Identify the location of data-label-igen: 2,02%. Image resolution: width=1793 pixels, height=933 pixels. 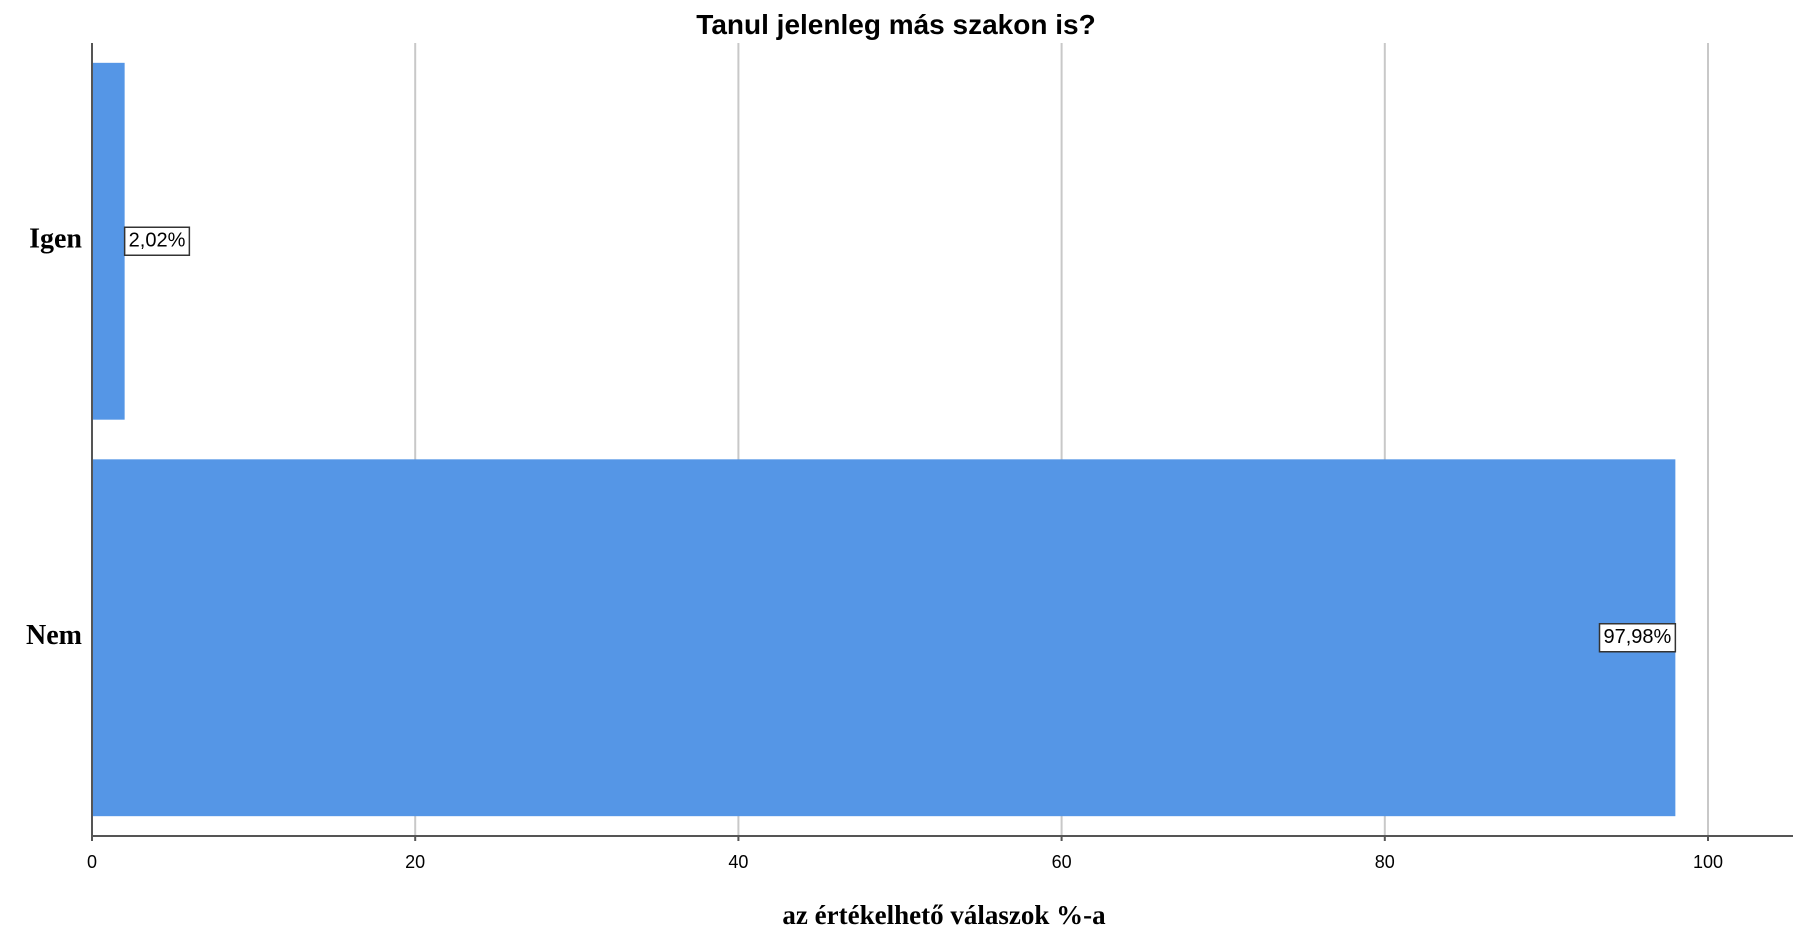
(157, 241).